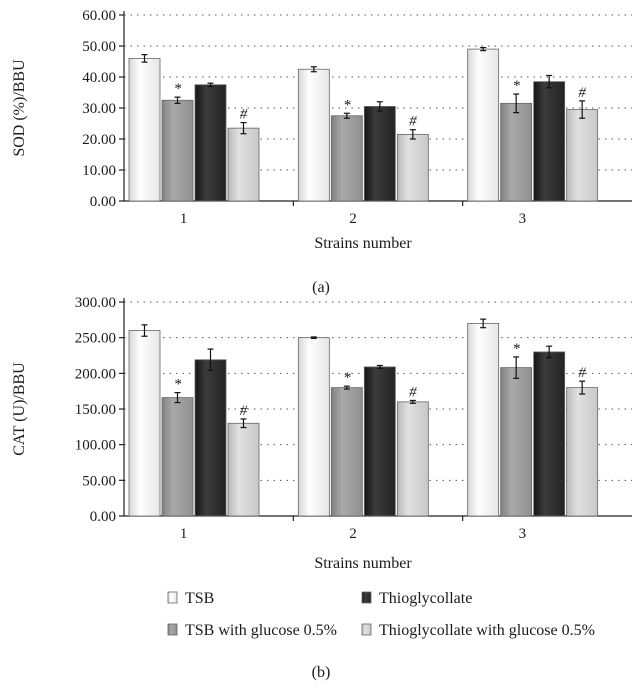  What do you see at coordinates (99, 109) in the screenshot?
I see `y-tick-label: 30.00` at bounding box center [99, 109].